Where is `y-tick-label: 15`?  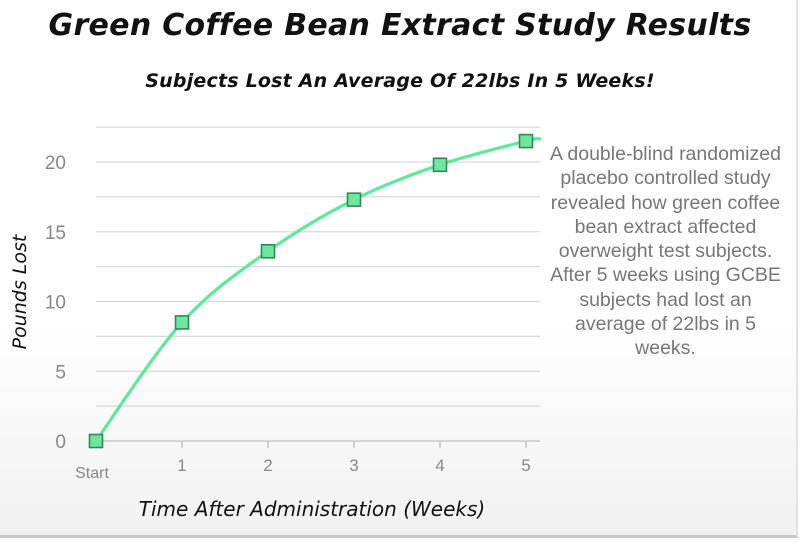
y-tick-label: 15 is located at coordinates (55, 233).